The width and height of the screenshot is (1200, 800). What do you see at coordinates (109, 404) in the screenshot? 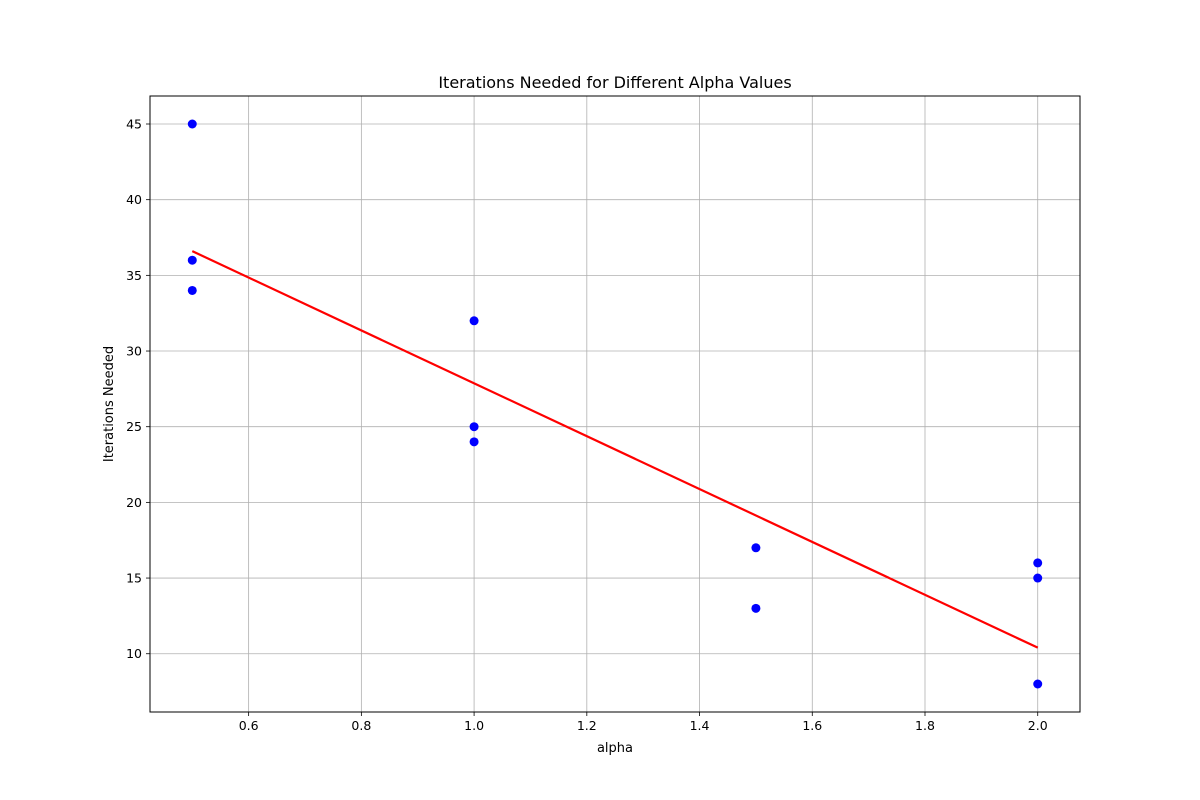
I see `y-axis-label: Iterations Needed` at bounding box center [109, 404].